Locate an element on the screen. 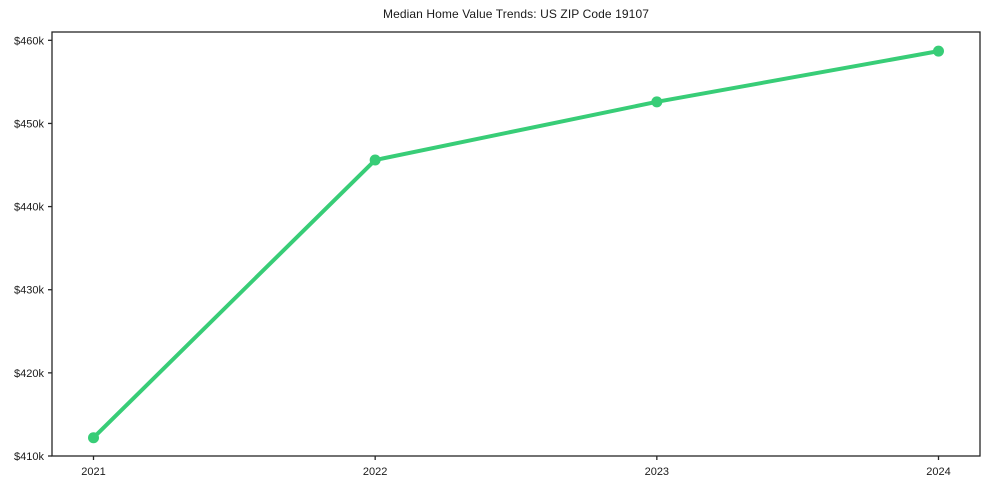 The image size is (990, 490). x-axis-tick-label: 2024 is located at coordinates (938, 472).